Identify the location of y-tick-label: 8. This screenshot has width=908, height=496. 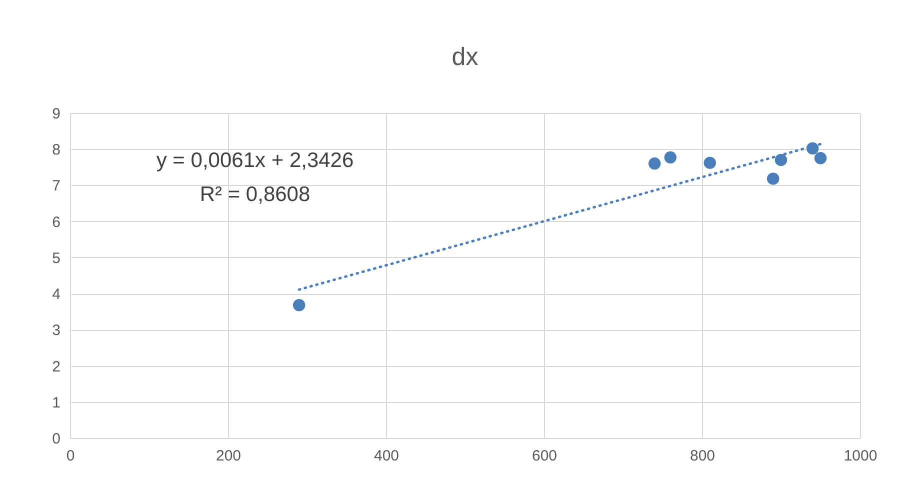
(56, 150).